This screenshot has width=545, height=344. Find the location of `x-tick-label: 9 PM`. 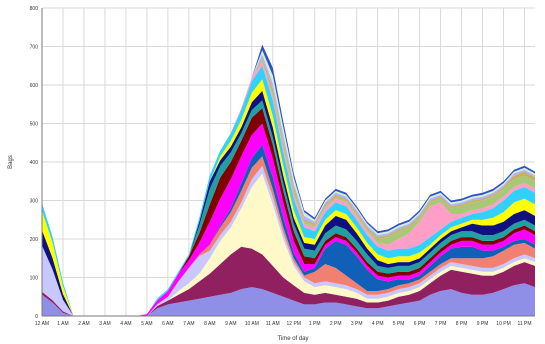

x-tick-label: 9 PM is located at coordinates (483, 324).